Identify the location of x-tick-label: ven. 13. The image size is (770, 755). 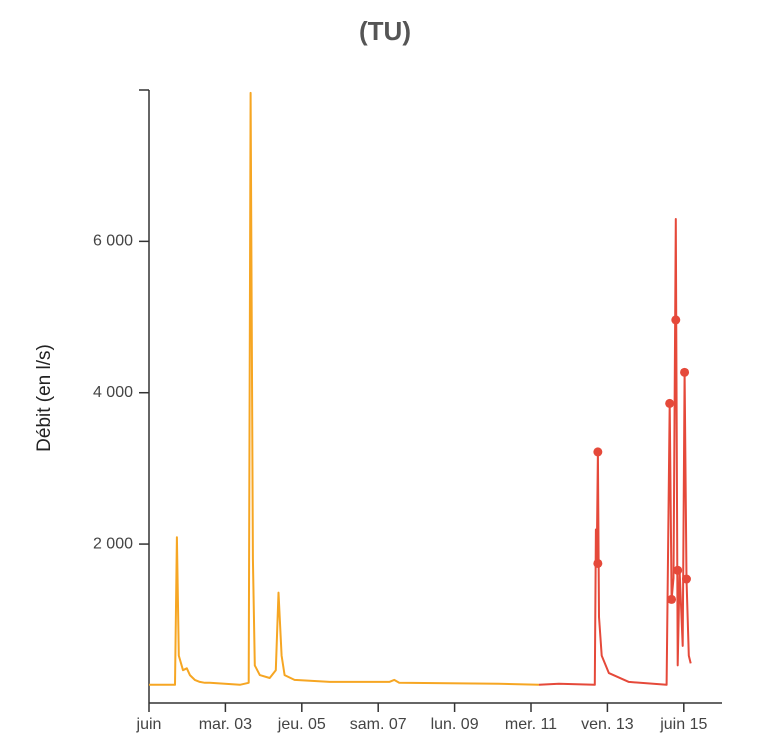
(607, 724).